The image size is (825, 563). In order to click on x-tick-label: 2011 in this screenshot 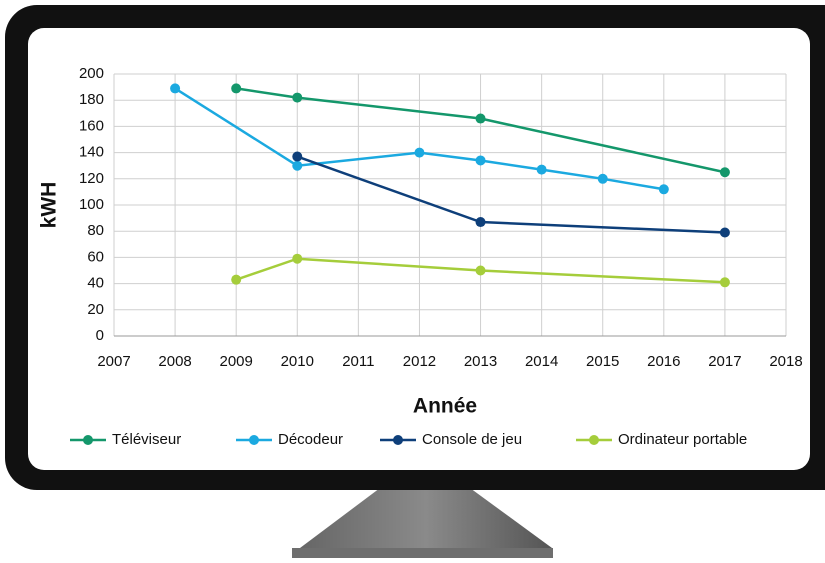, I will do `click(358, 361)`.